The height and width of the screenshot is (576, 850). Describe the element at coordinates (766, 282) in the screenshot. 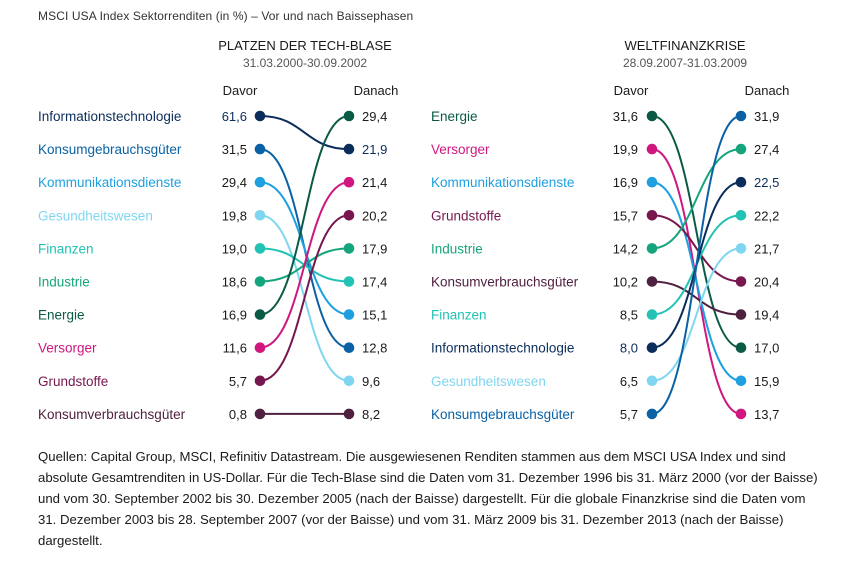

I see `after-value-grundstoffe: 20,4` at that location.